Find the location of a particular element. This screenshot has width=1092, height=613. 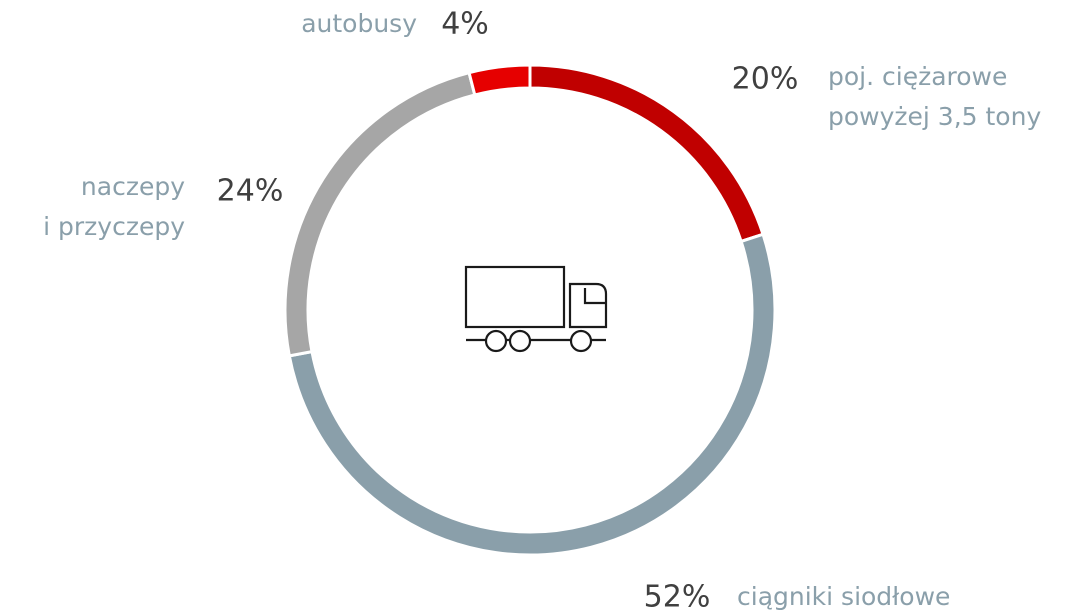

category-label: ciągniki siodłowe is located at coordinates (843, 596).